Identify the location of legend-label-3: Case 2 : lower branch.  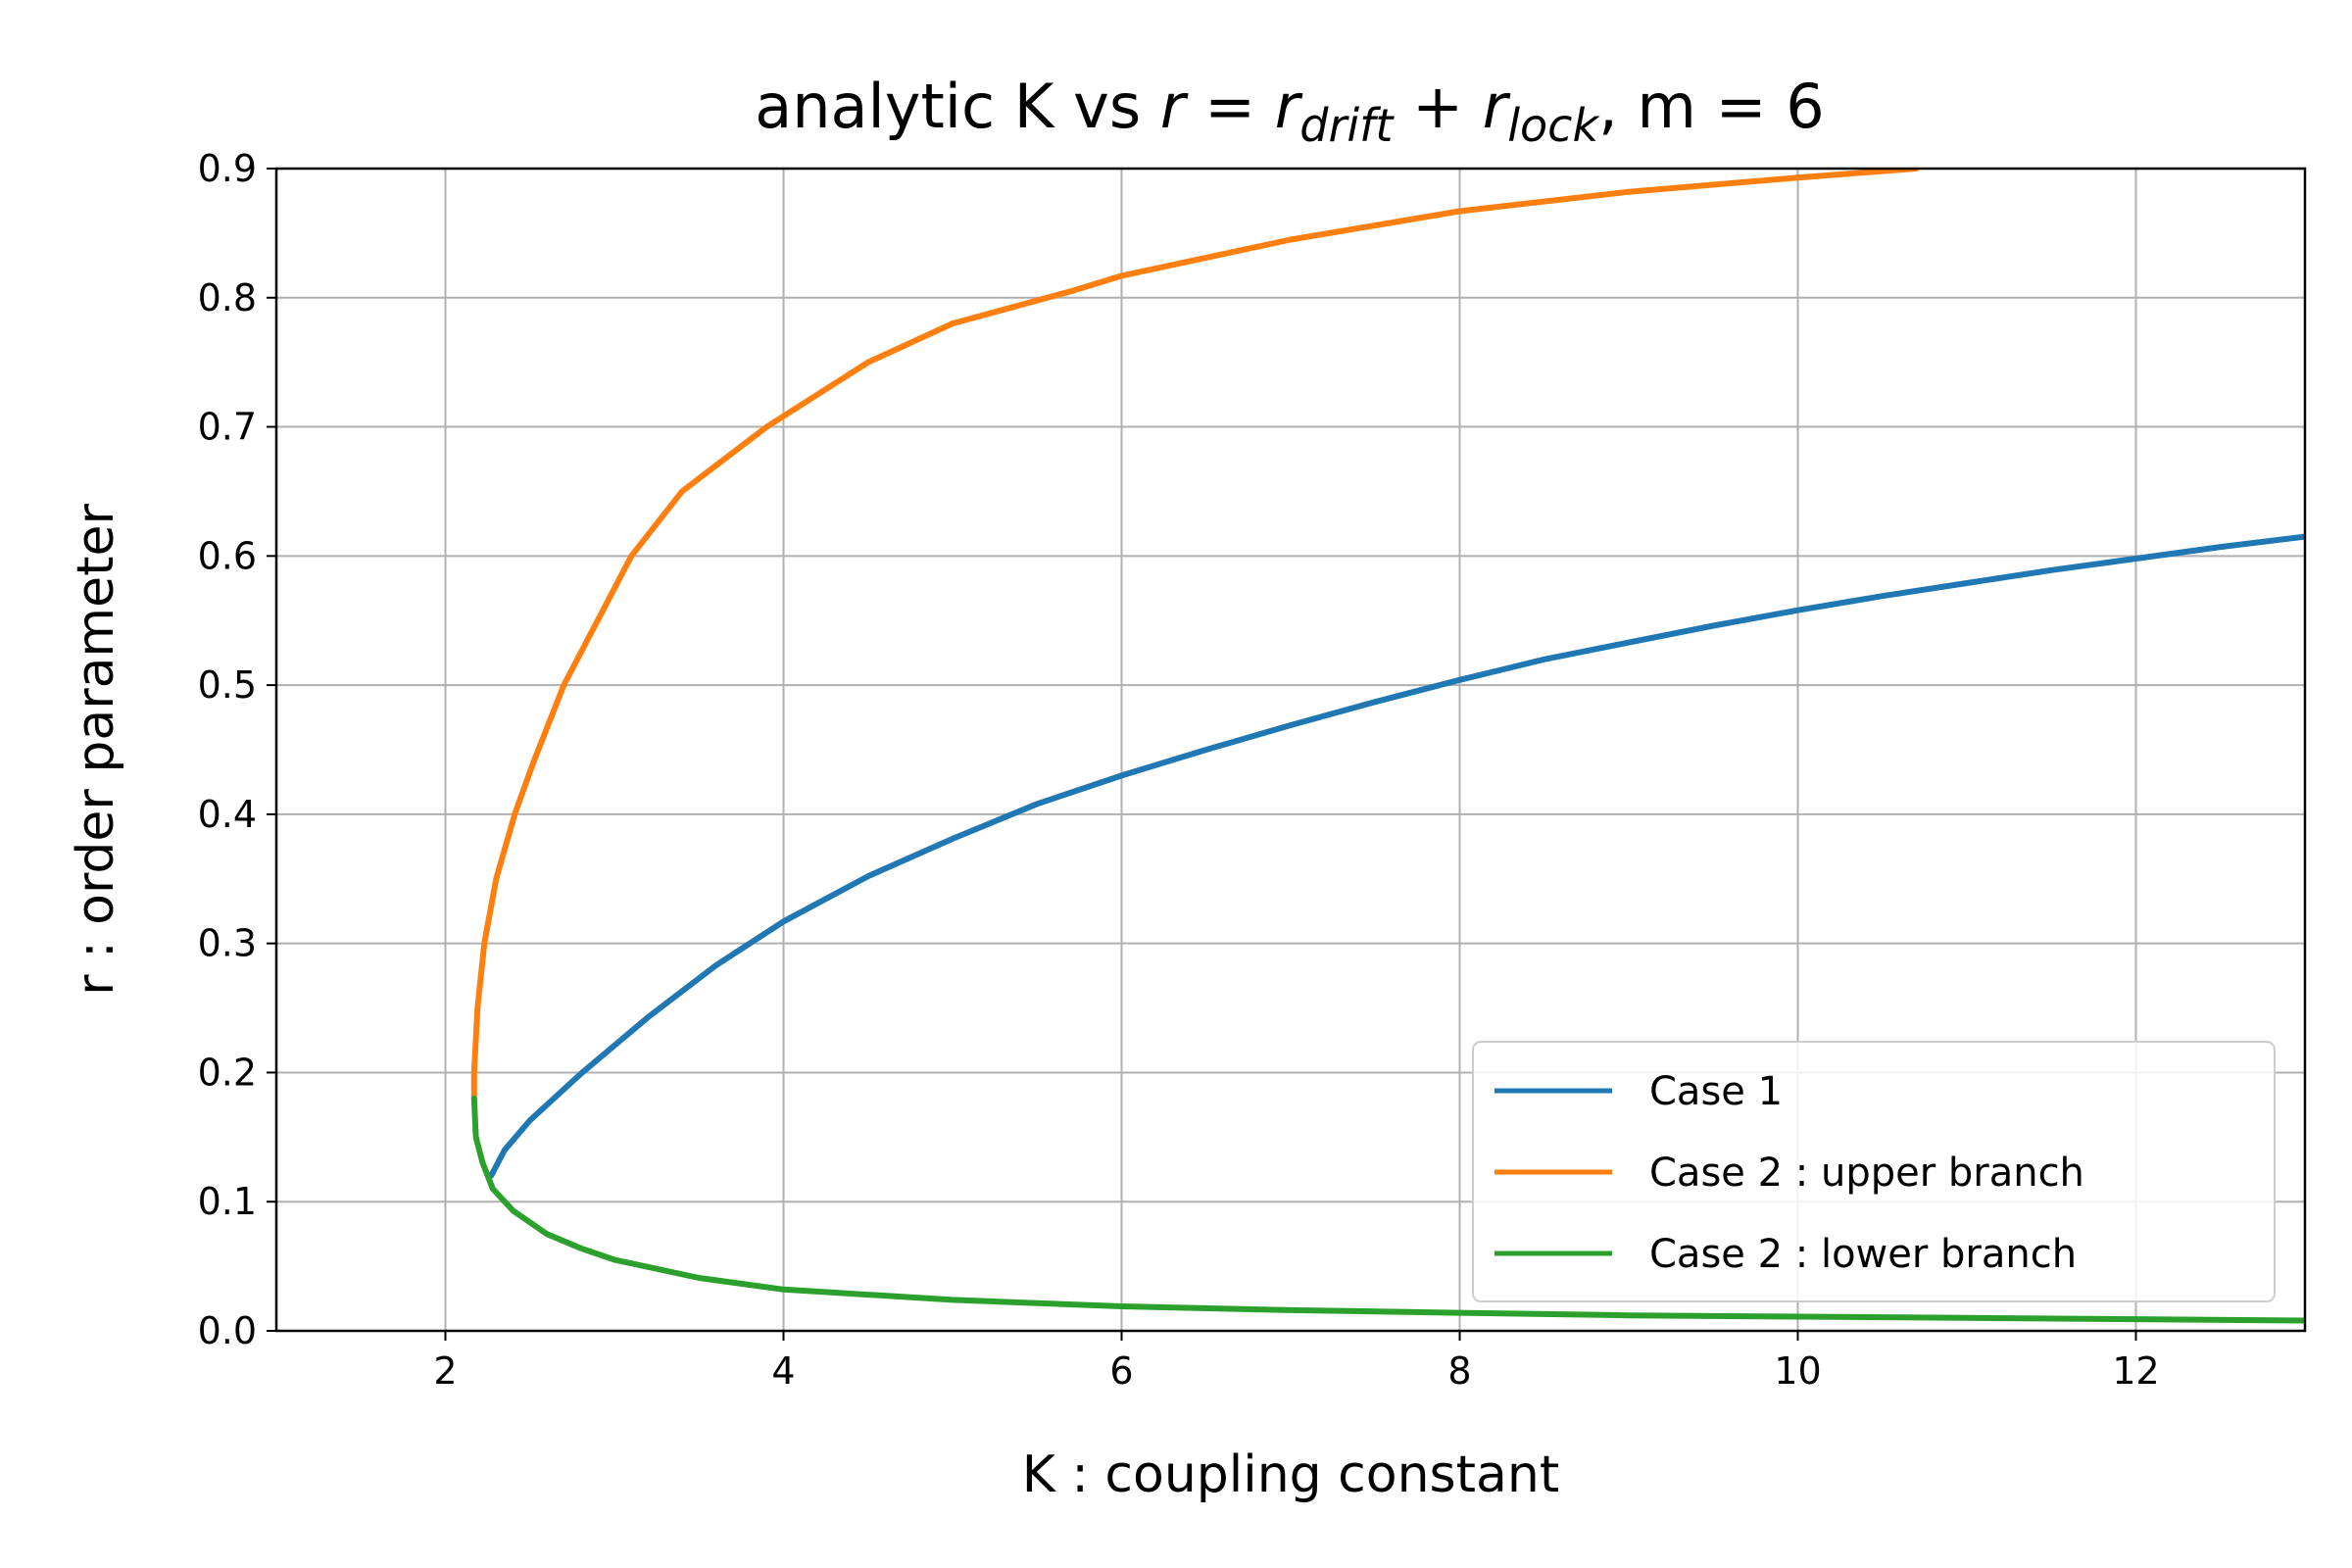
(1863, 1254).